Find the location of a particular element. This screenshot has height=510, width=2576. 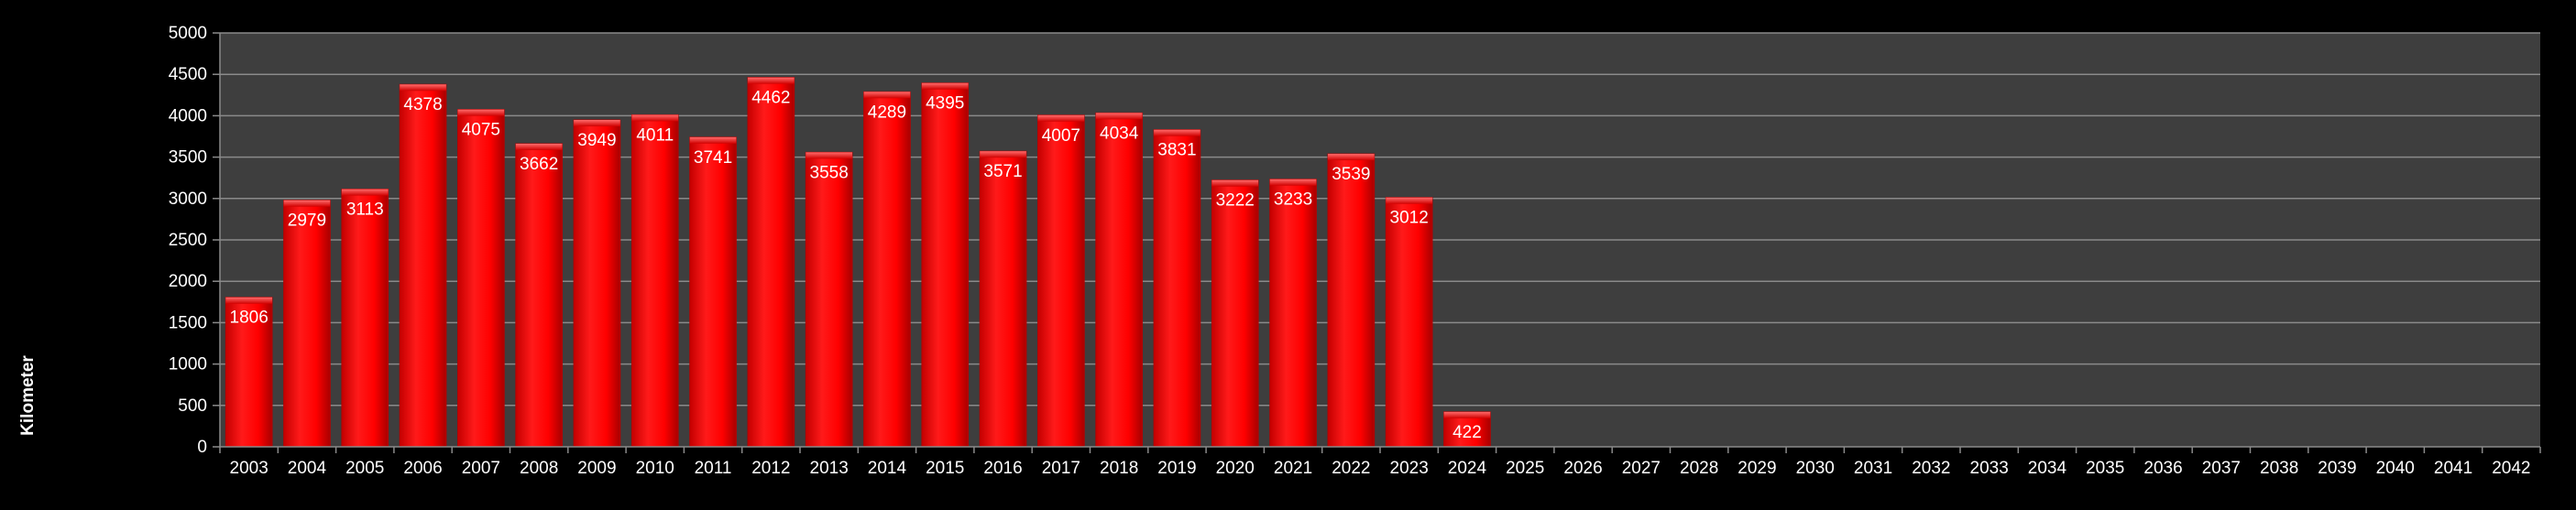

x-tick-label: 2037 is located at coordinates (2221, 468).